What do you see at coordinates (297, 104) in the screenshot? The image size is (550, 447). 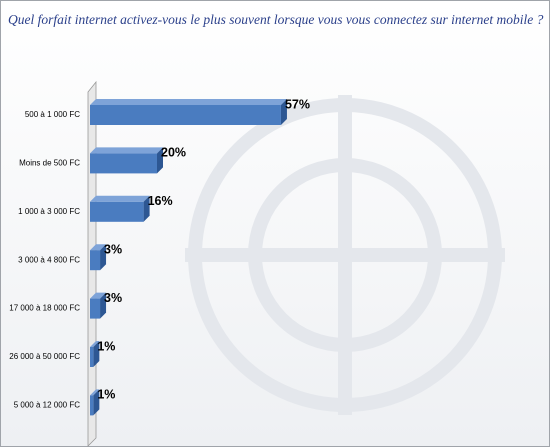 I see `value-label: 57%` at bounding box center [297, 104].